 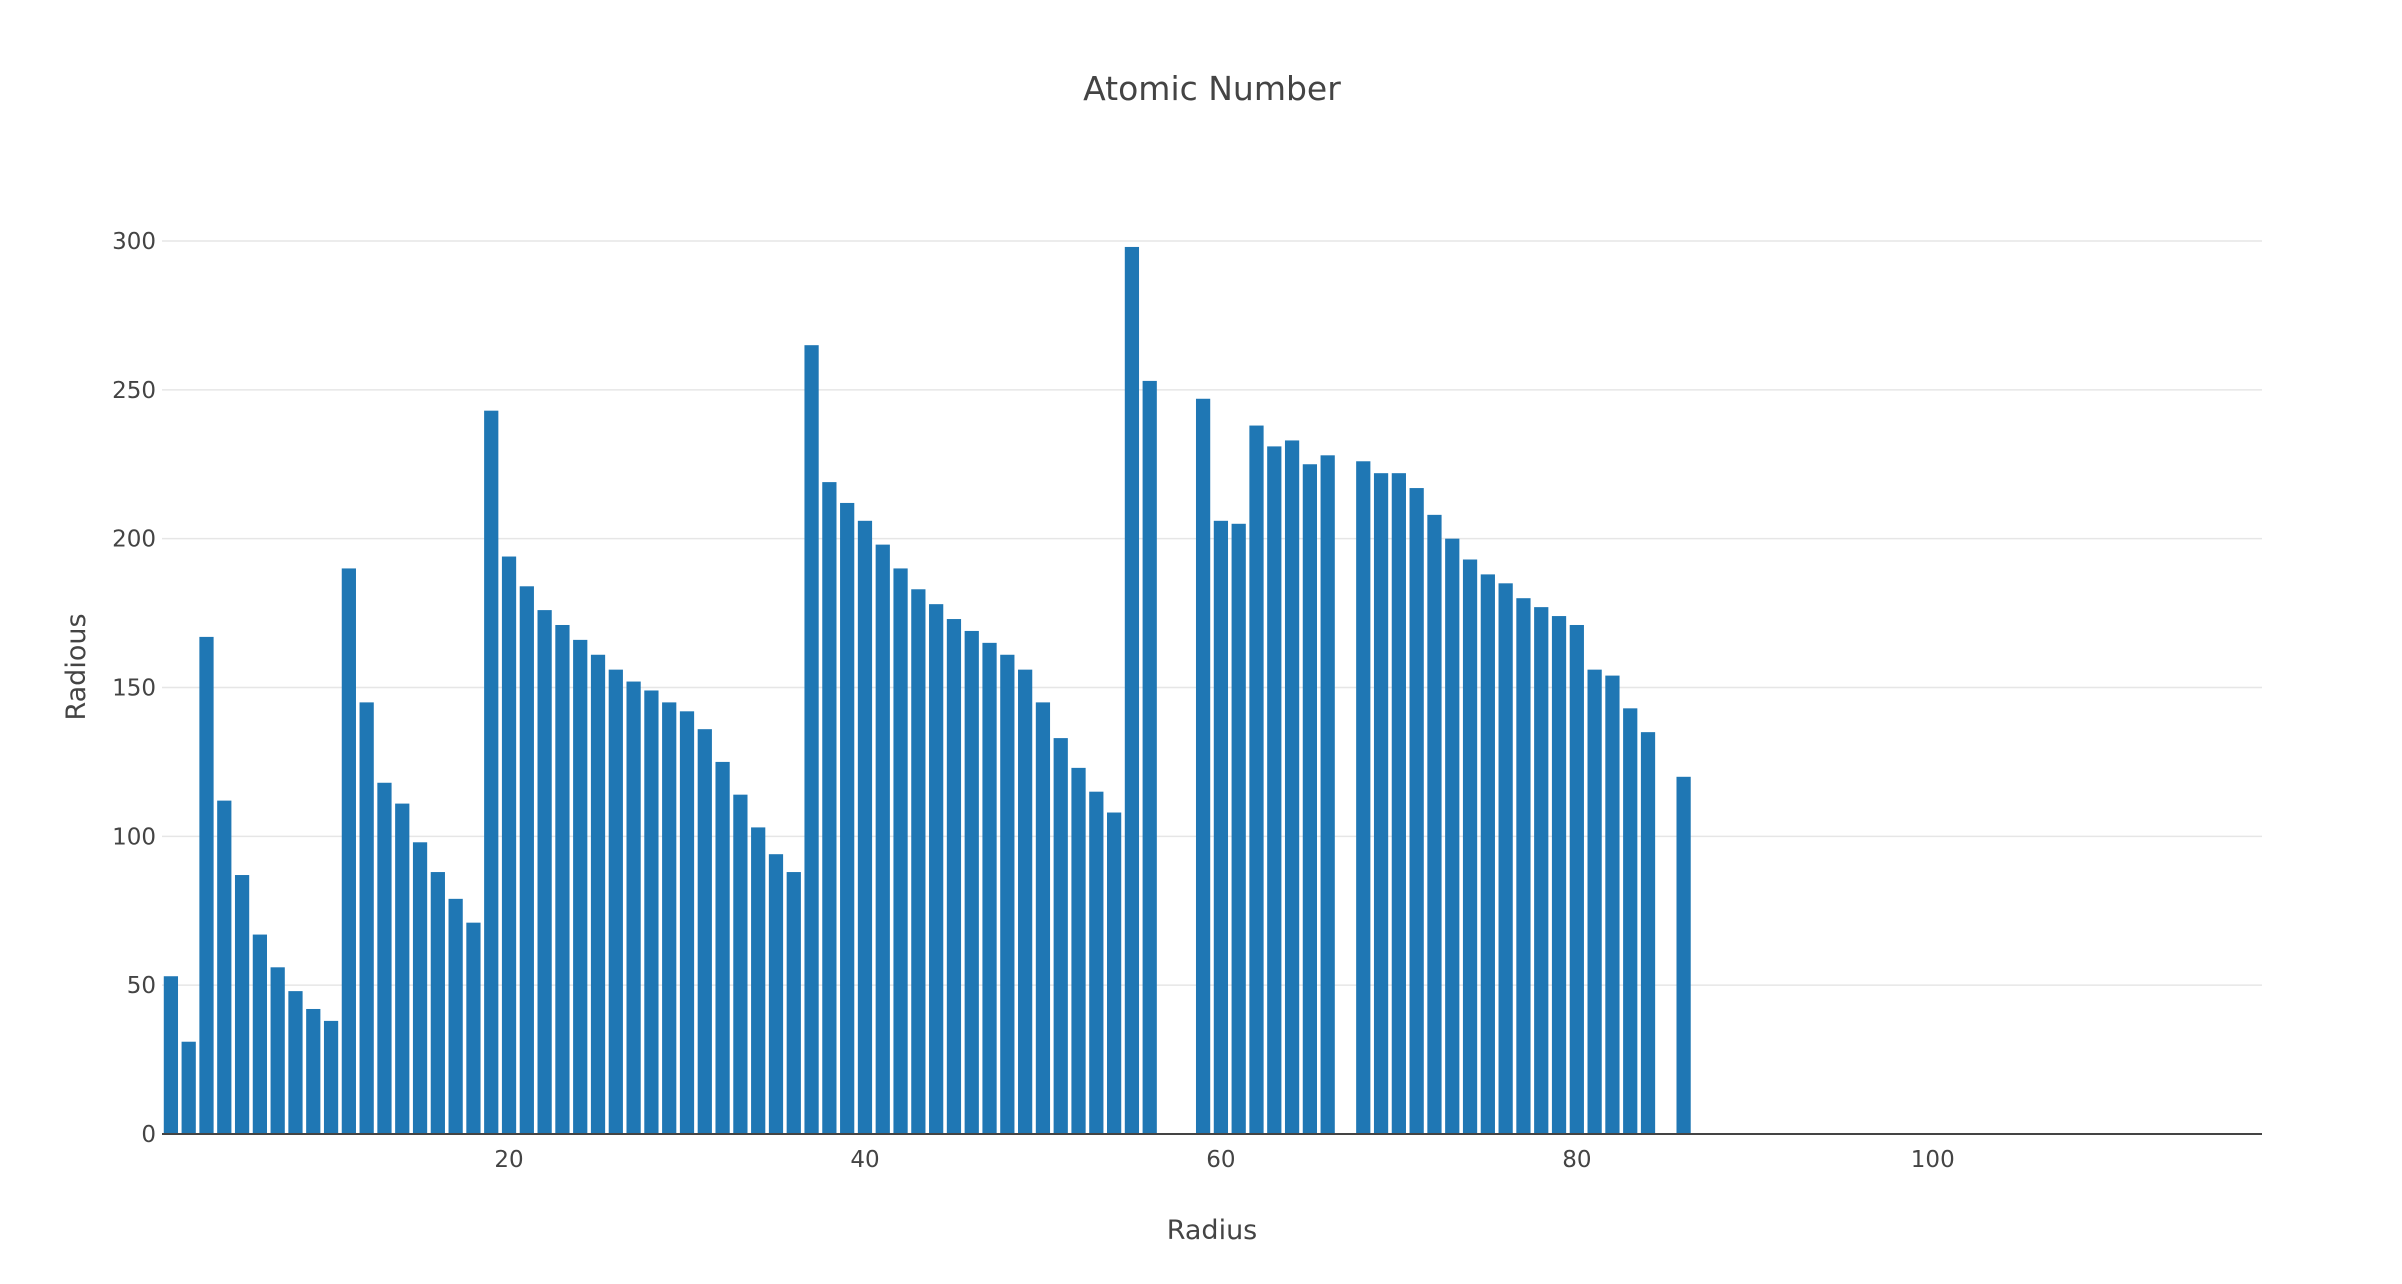 I want to click on x-tick-labels: 20 40 60 80 100, so click(x=1224, y=1160).